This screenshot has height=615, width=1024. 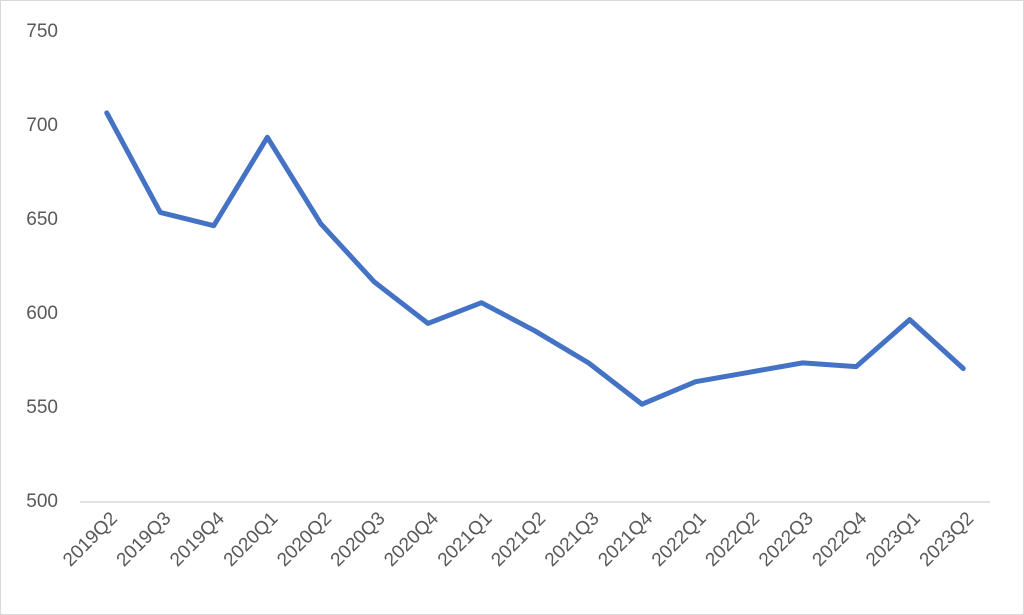 What do you see at coordinates (42, 313) in the screenshot?
I see `y-tick-label: 600` at bounding box center [42, 313].